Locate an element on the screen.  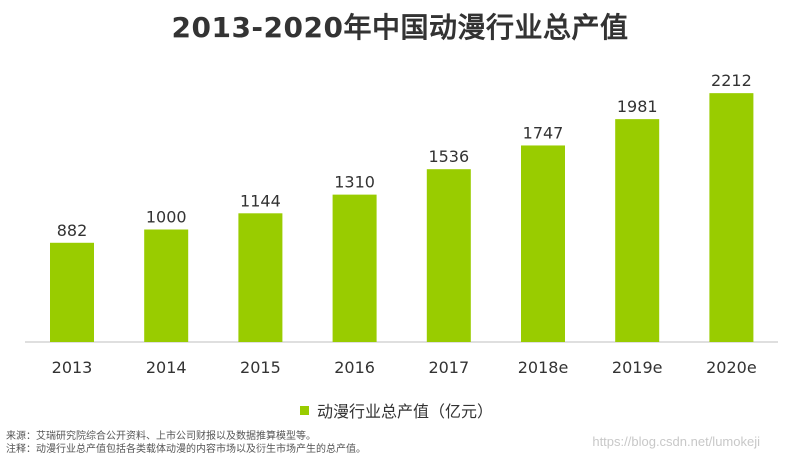
watermark: https://blog.csdn.net/lumokeji is located at coordinates (676, 441).